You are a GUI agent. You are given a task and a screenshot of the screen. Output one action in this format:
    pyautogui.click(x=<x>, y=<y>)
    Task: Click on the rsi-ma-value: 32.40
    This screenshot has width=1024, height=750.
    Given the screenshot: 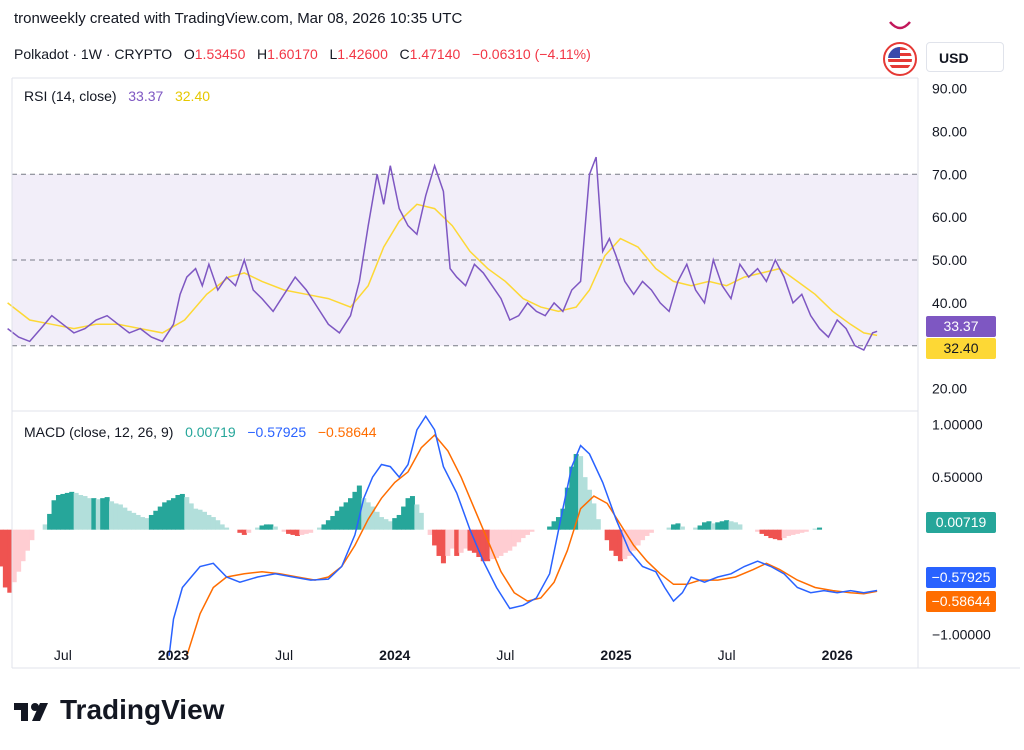 What is the action you would take?
    pyautogui.click(x=192, y=96)
    